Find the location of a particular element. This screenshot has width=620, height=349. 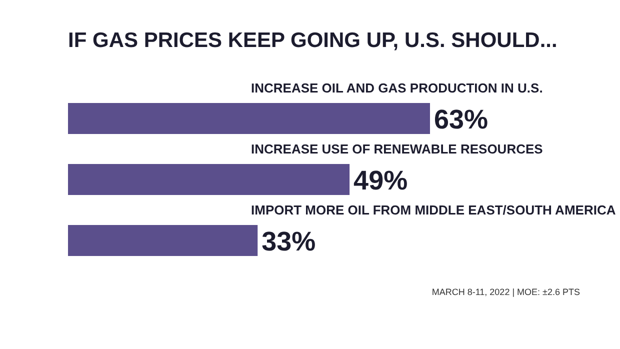

y-tick-label: INCREASE OIL AND GAS PRODUCTION IN U.S. is located at coordinates (397, 88).